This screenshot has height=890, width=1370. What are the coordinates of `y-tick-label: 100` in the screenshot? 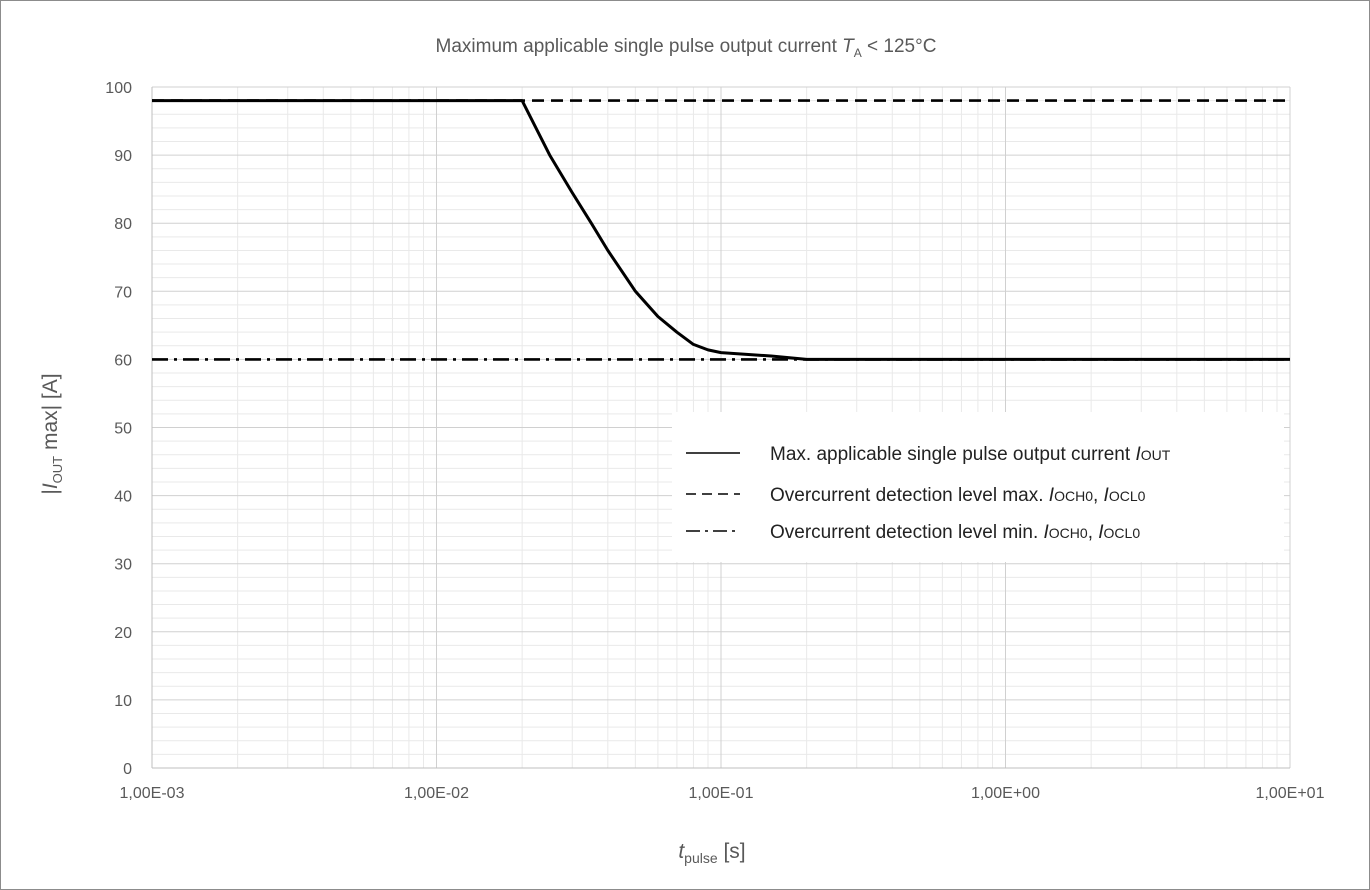 It's located at (118, 88).